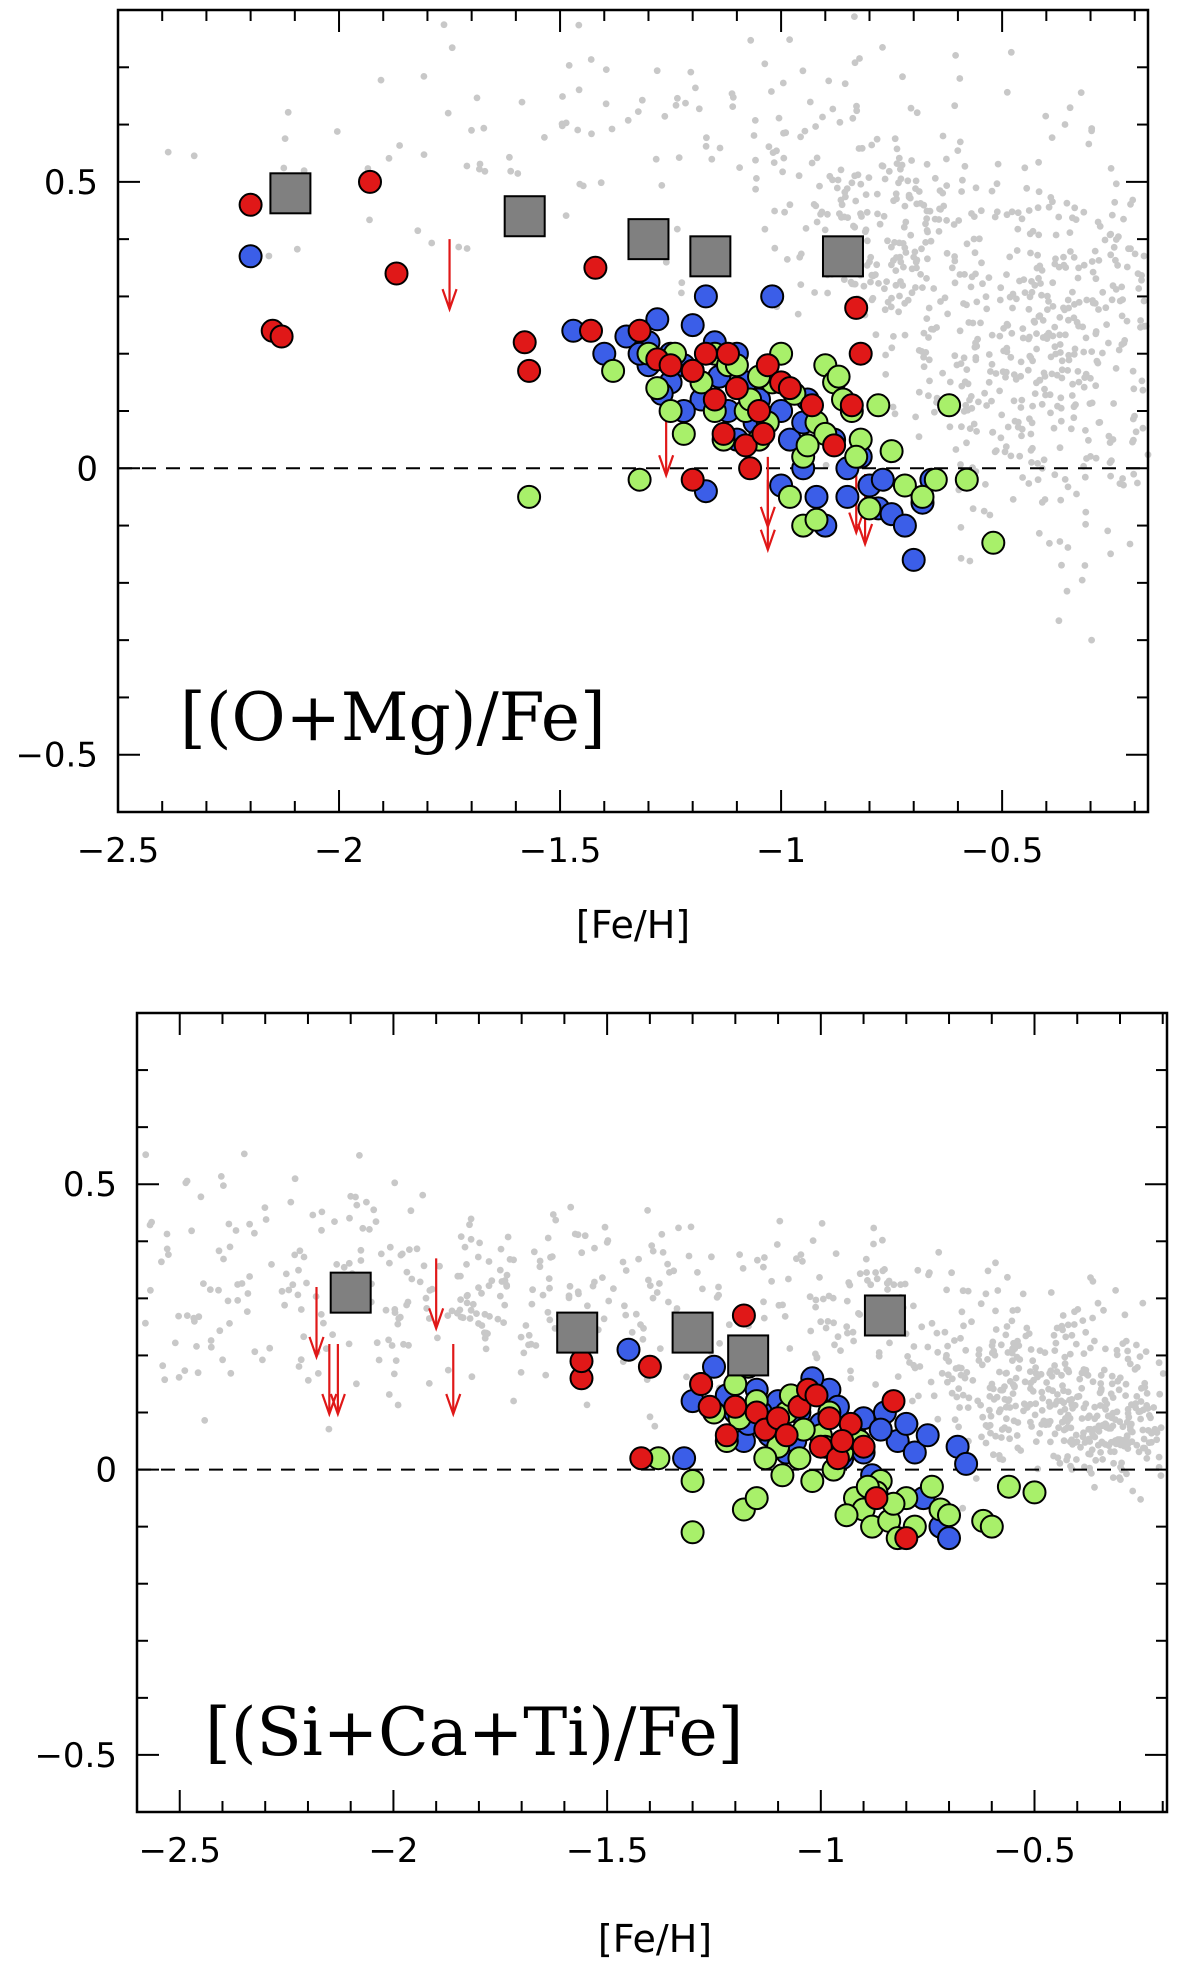 This screenshot has width=1200, height=1969. Describe the element at coordinates (339, 851) in the screenshot. I see `x-tick-label: −2` at that location.